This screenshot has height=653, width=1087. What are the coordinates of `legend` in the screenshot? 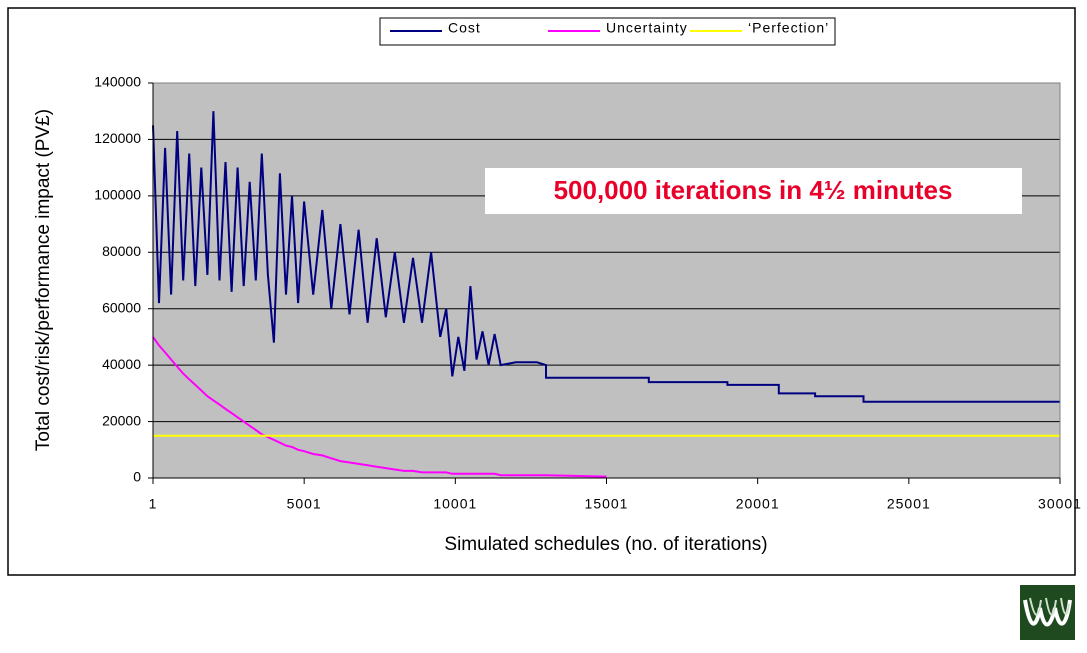 It's located at (607, 31).